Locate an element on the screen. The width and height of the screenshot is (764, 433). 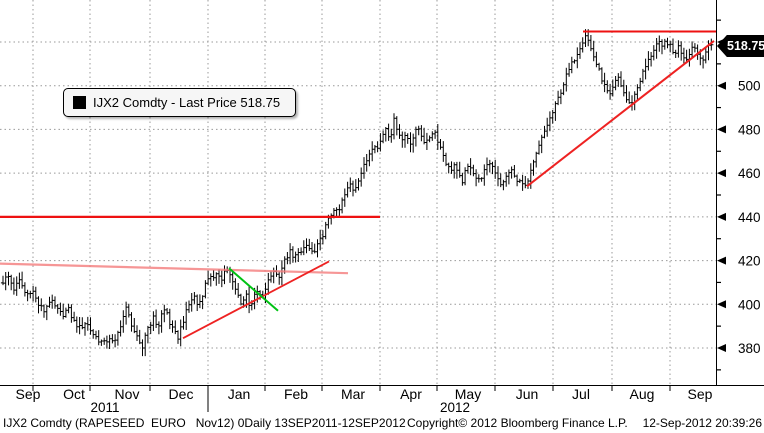
last-price-tag: 518.75 is located at coordinates (740, 46).